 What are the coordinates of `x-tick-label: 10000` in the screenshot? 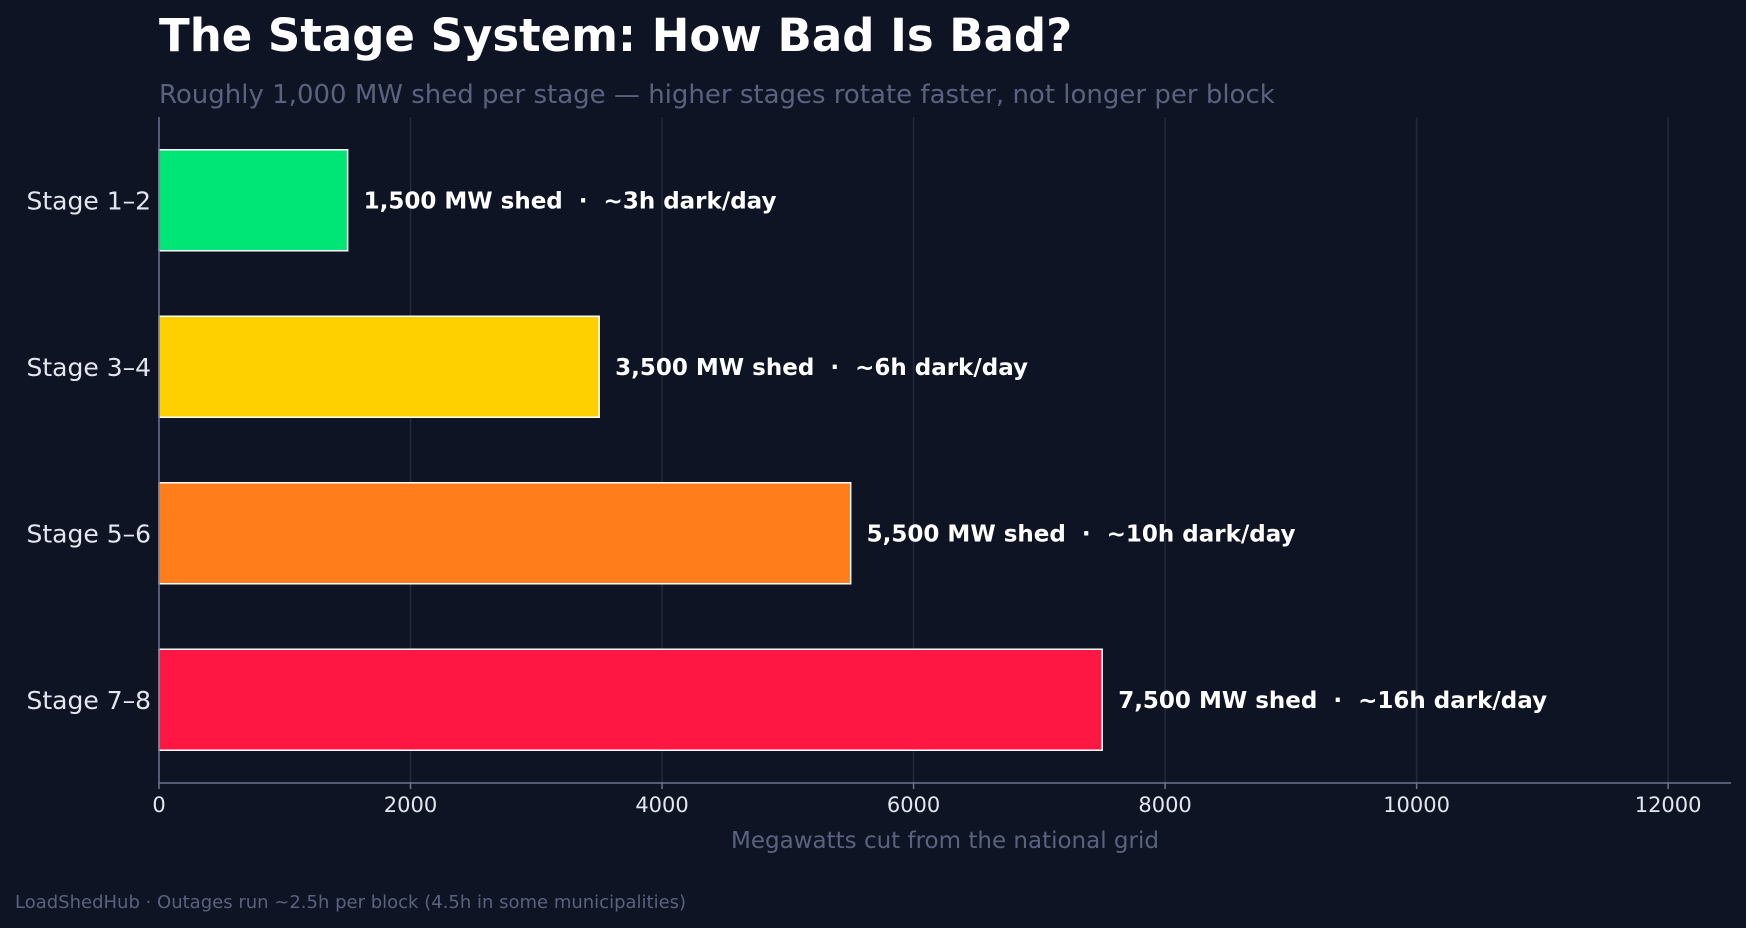 It's located at (1416, 805).